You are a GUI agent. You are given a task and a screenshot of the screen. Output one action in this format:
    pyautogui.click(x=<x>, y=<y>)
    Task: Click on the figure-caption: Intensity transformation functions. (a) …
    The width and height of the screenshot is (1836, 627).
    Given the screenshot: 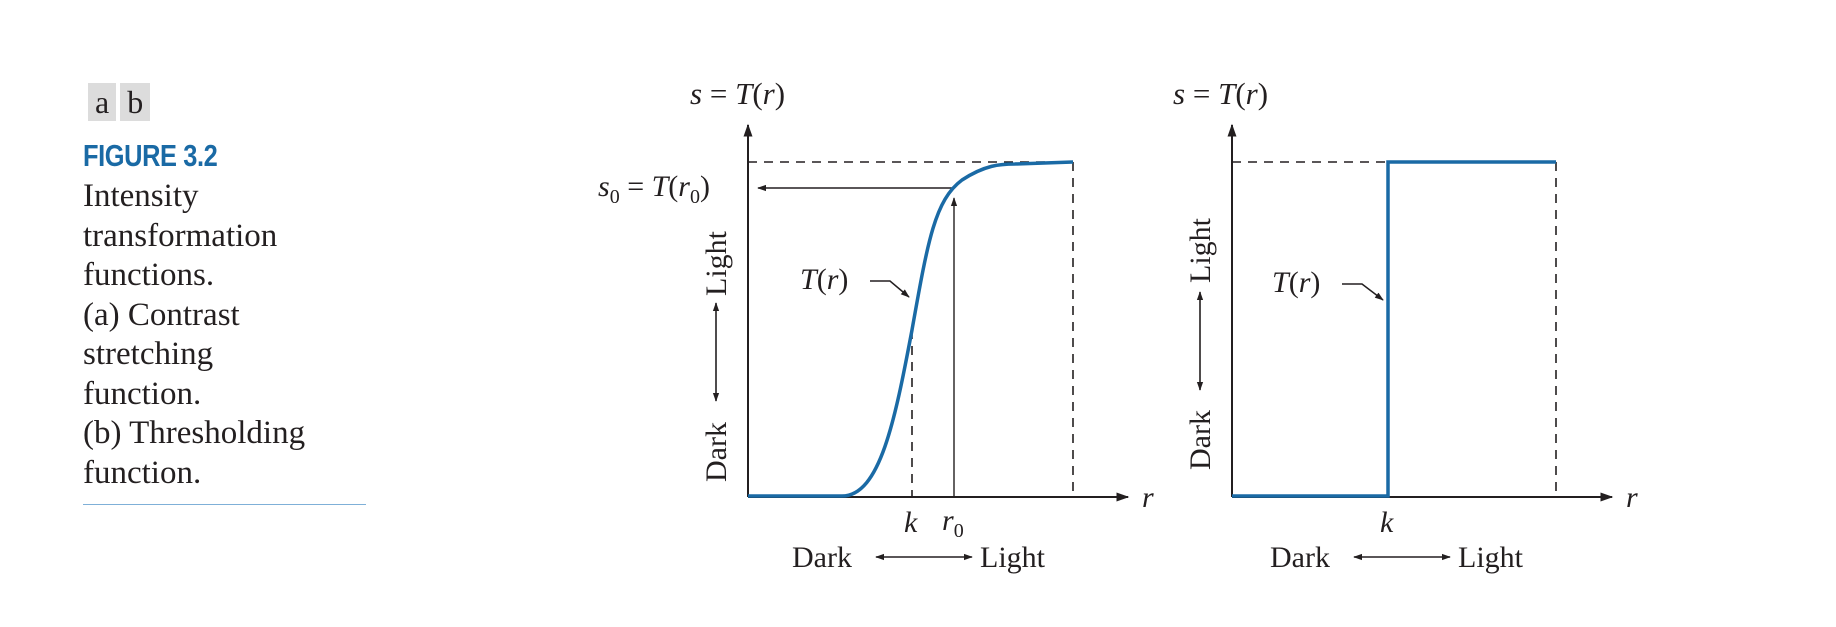 What is the action you would take?
    pyautogui.click(x=233, y=335)
    